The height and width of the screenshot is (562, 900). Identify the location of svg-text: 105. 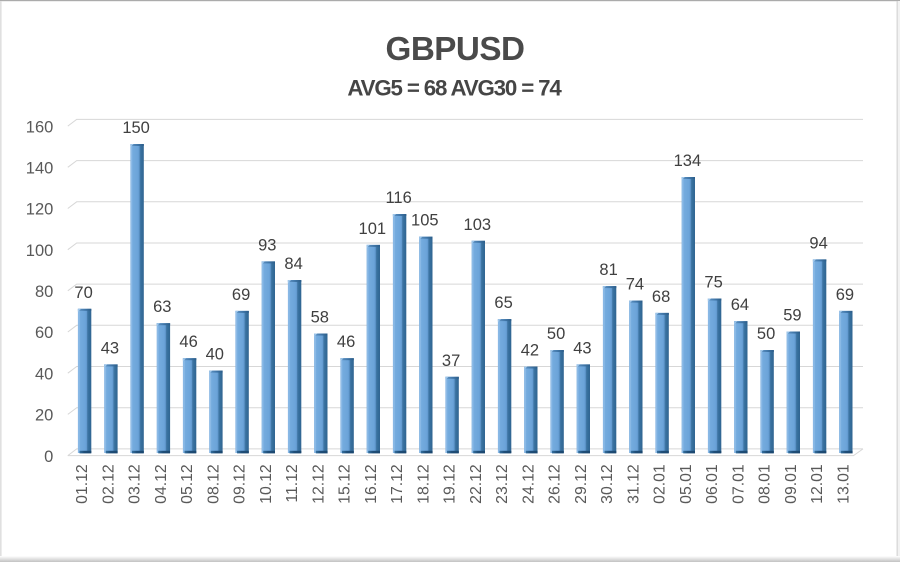
(425, 221).